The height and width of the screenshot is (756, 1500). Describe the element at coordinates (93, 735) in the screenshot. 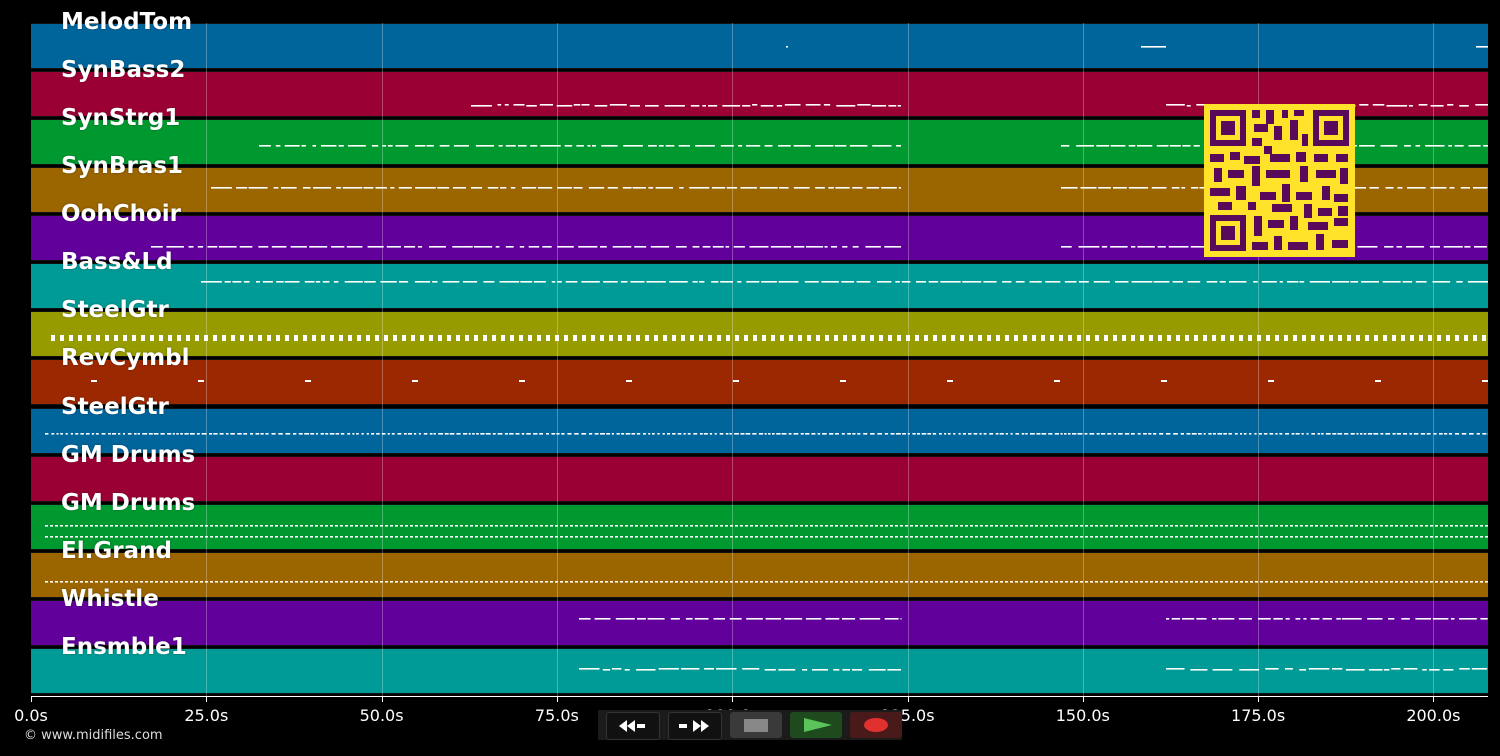

I see `copyright-text: © www.midifiles.com` at that location.